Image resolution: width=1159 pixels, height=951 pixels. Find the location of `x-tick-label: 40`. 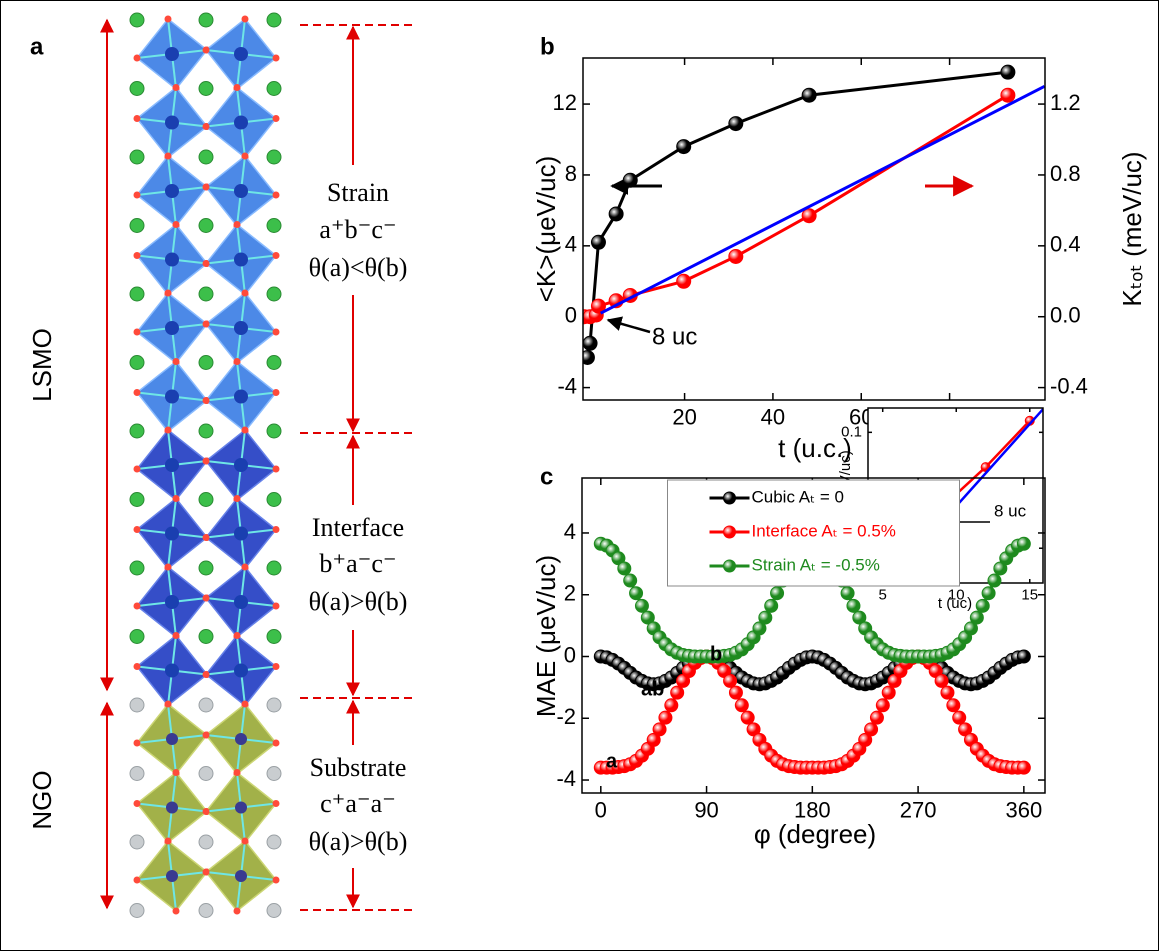

x-tick-label: 40 is located at coordinates (773, 417).